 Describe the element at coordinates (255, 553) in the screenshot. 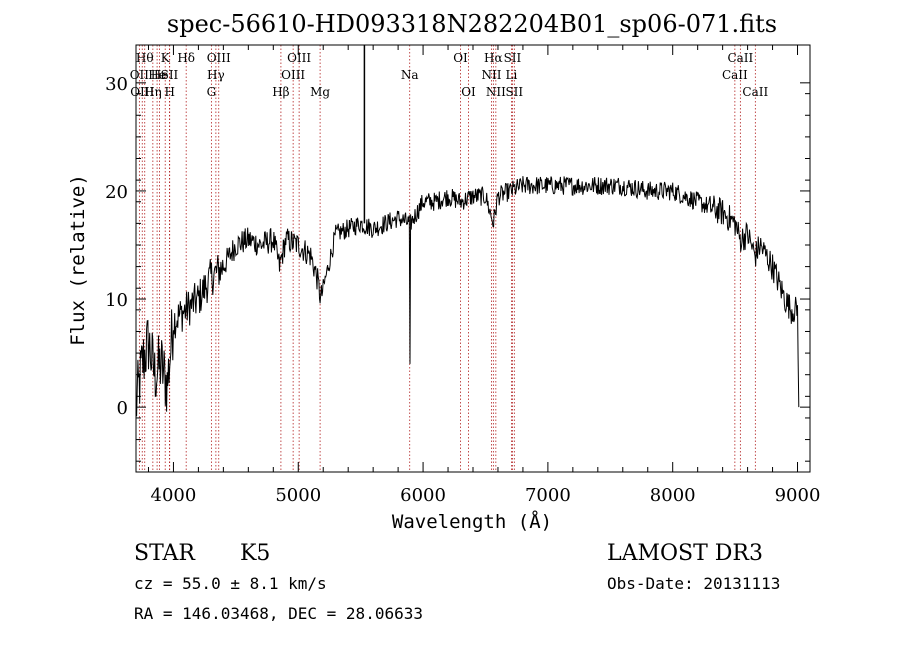

I see `object-subclass: K5` at that location.